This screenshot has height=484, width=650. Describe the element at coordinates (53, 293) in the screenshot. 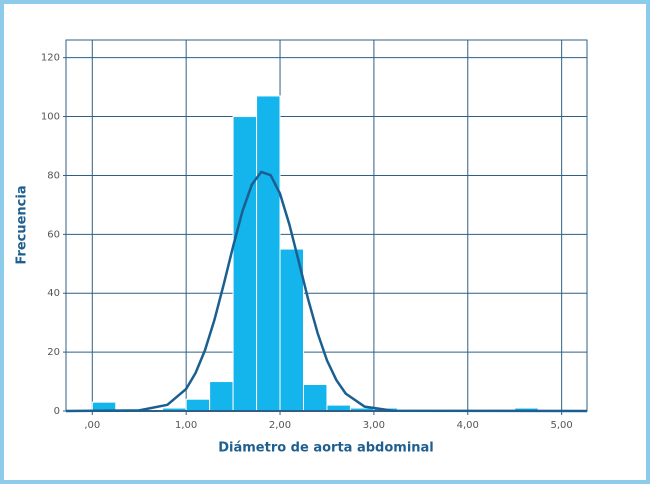

I see `y-tick-label: 40` at that location.